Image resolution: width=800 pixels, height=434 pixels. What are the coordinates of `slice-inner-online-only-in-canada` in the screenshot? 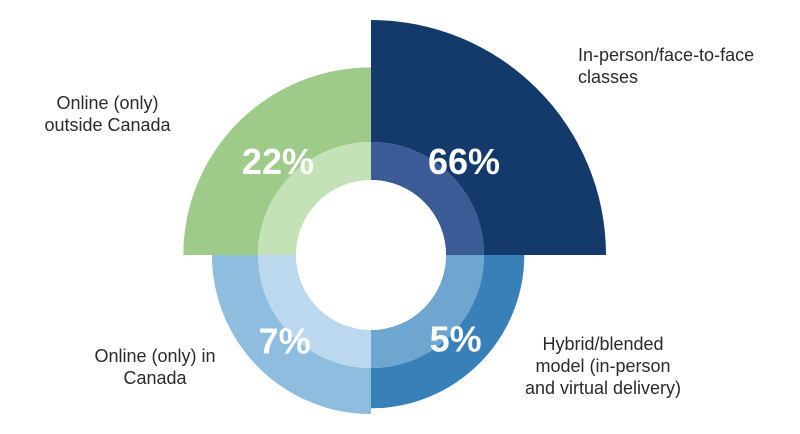 It's located at (314, 311).